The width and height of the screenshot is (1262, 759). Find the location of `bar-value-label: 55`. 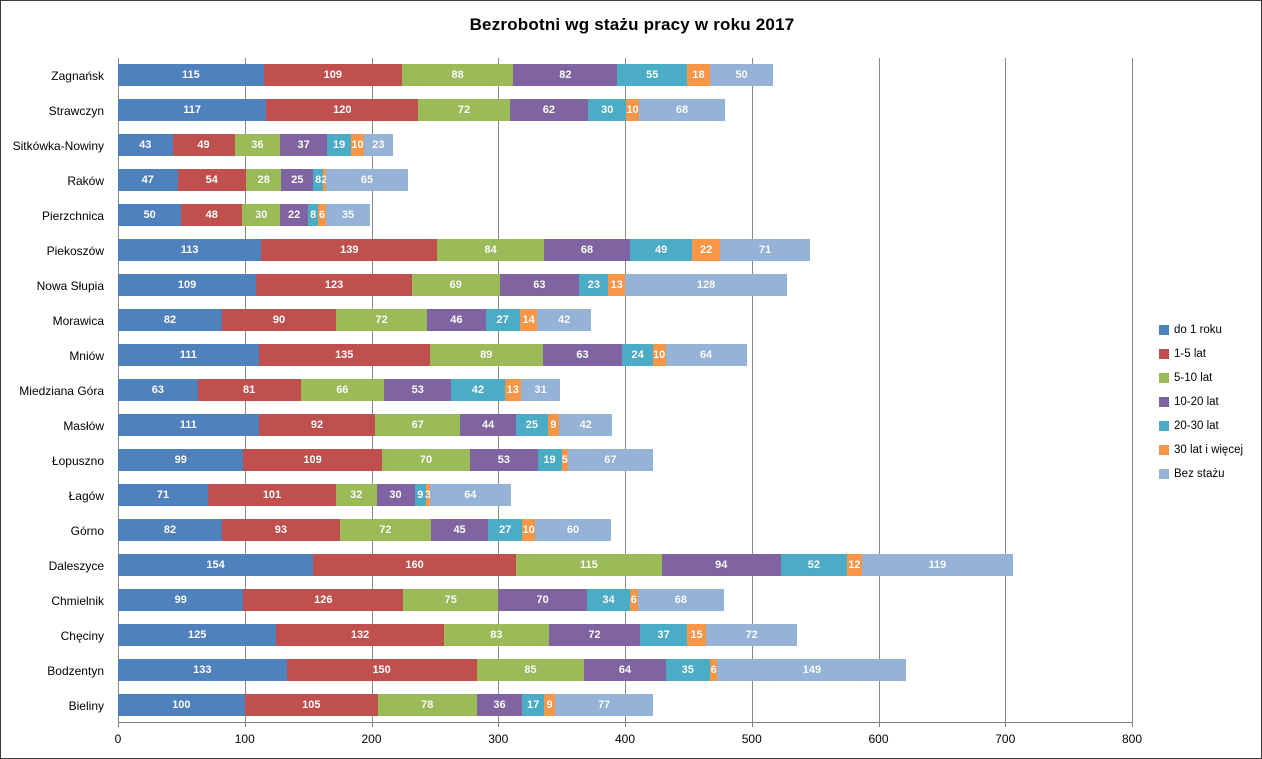

bar-value-label: 55 is located at coordinates (652, 75).